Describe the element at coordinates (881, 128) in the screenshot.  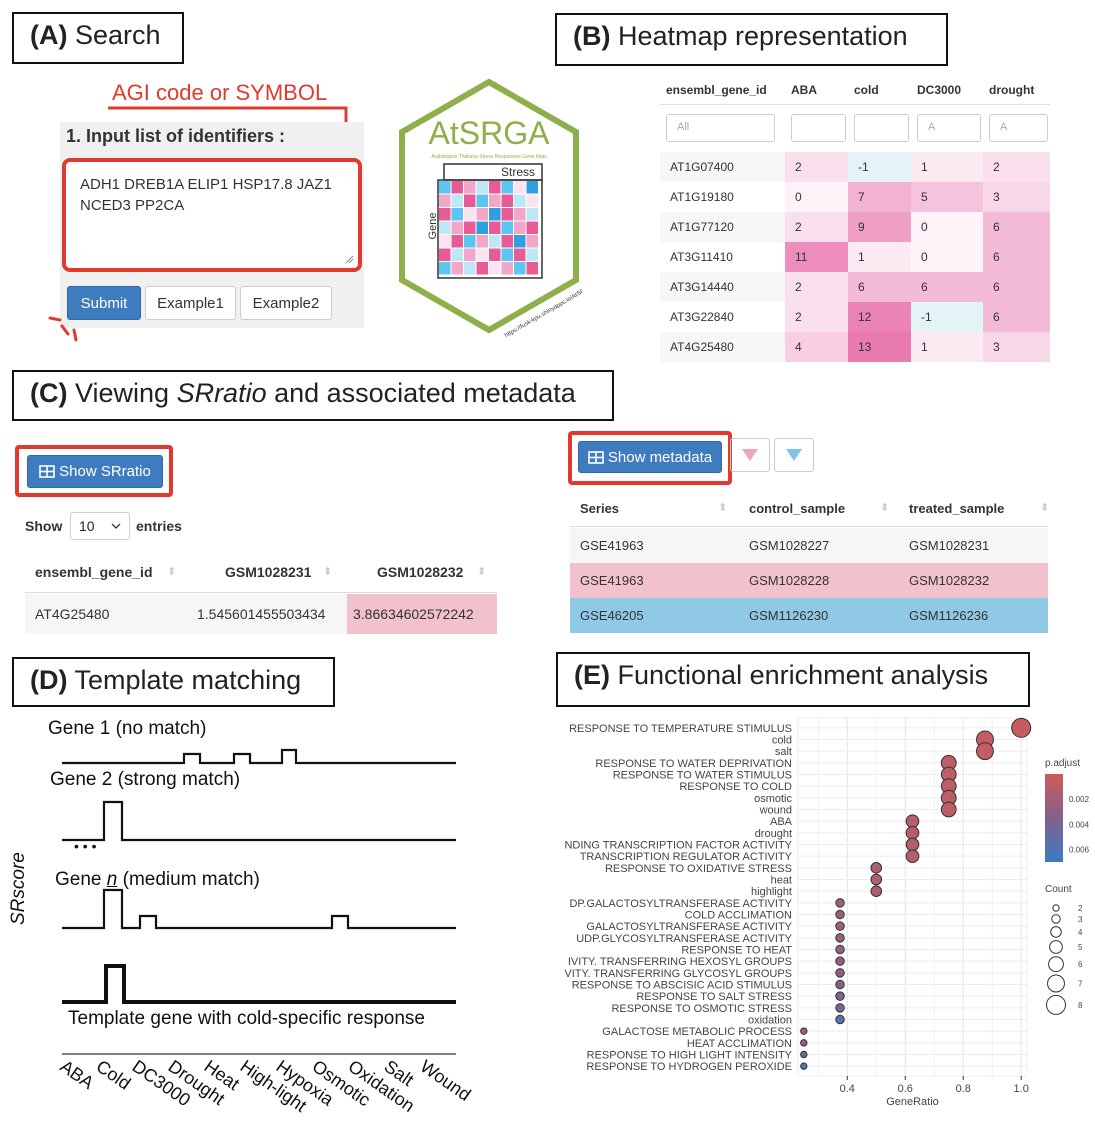
I see `filter-input-cold` at that location.